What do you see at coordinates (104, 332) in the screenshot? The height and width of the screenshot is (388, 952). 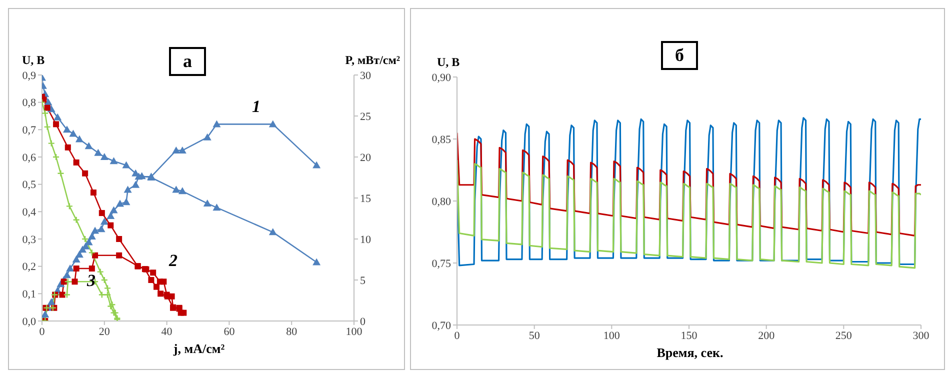 I see `x-tick-label: 20` at bounding box center [104, 332].